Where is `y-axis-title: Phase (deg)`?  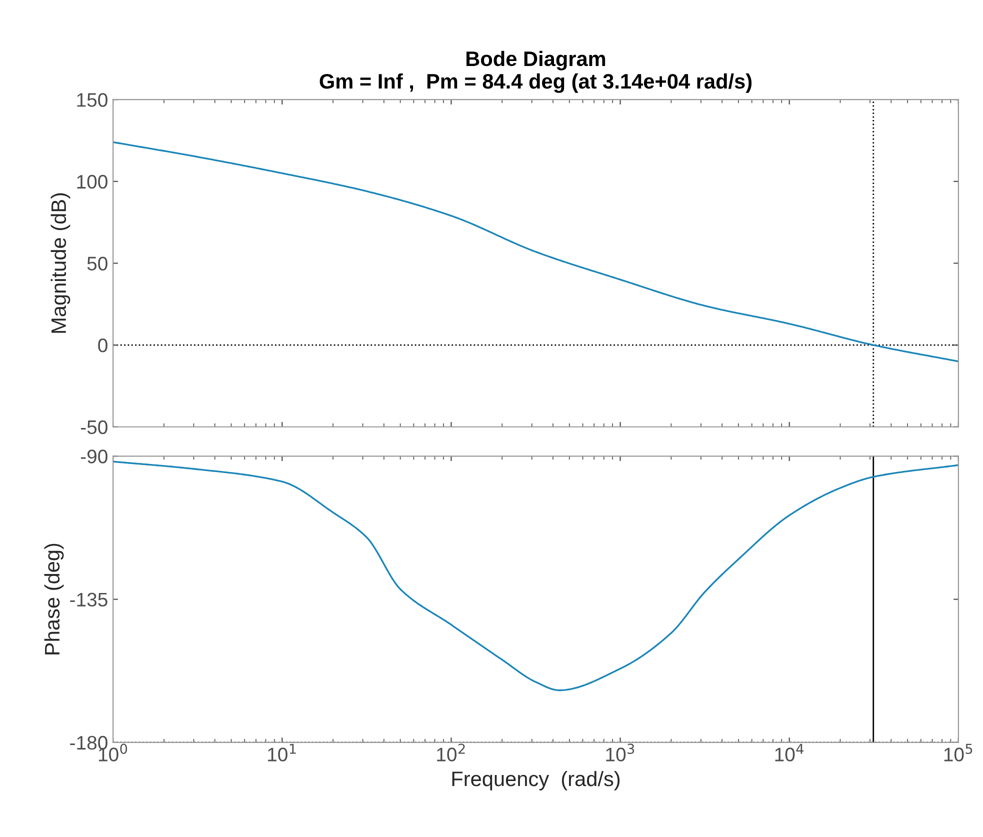 y-axis-title: Phase (deg) is located at coordinates (54, 599).